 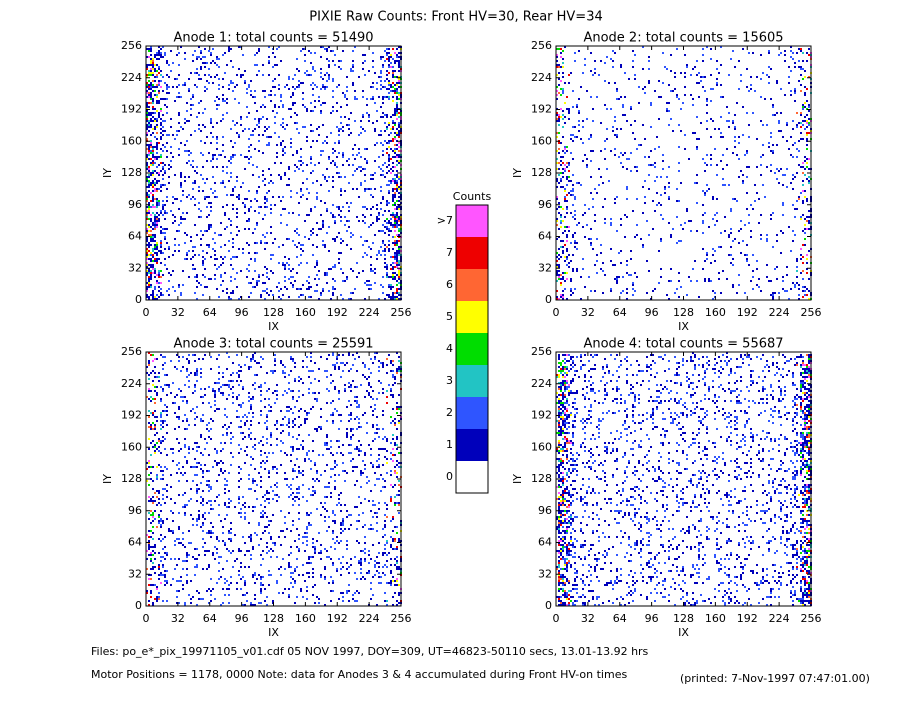 What do you see at coordinates (683, 344) in the screenshot?
I see `panel-title: Anode 4: total counts = 55687` at bounding box center [683, 344].